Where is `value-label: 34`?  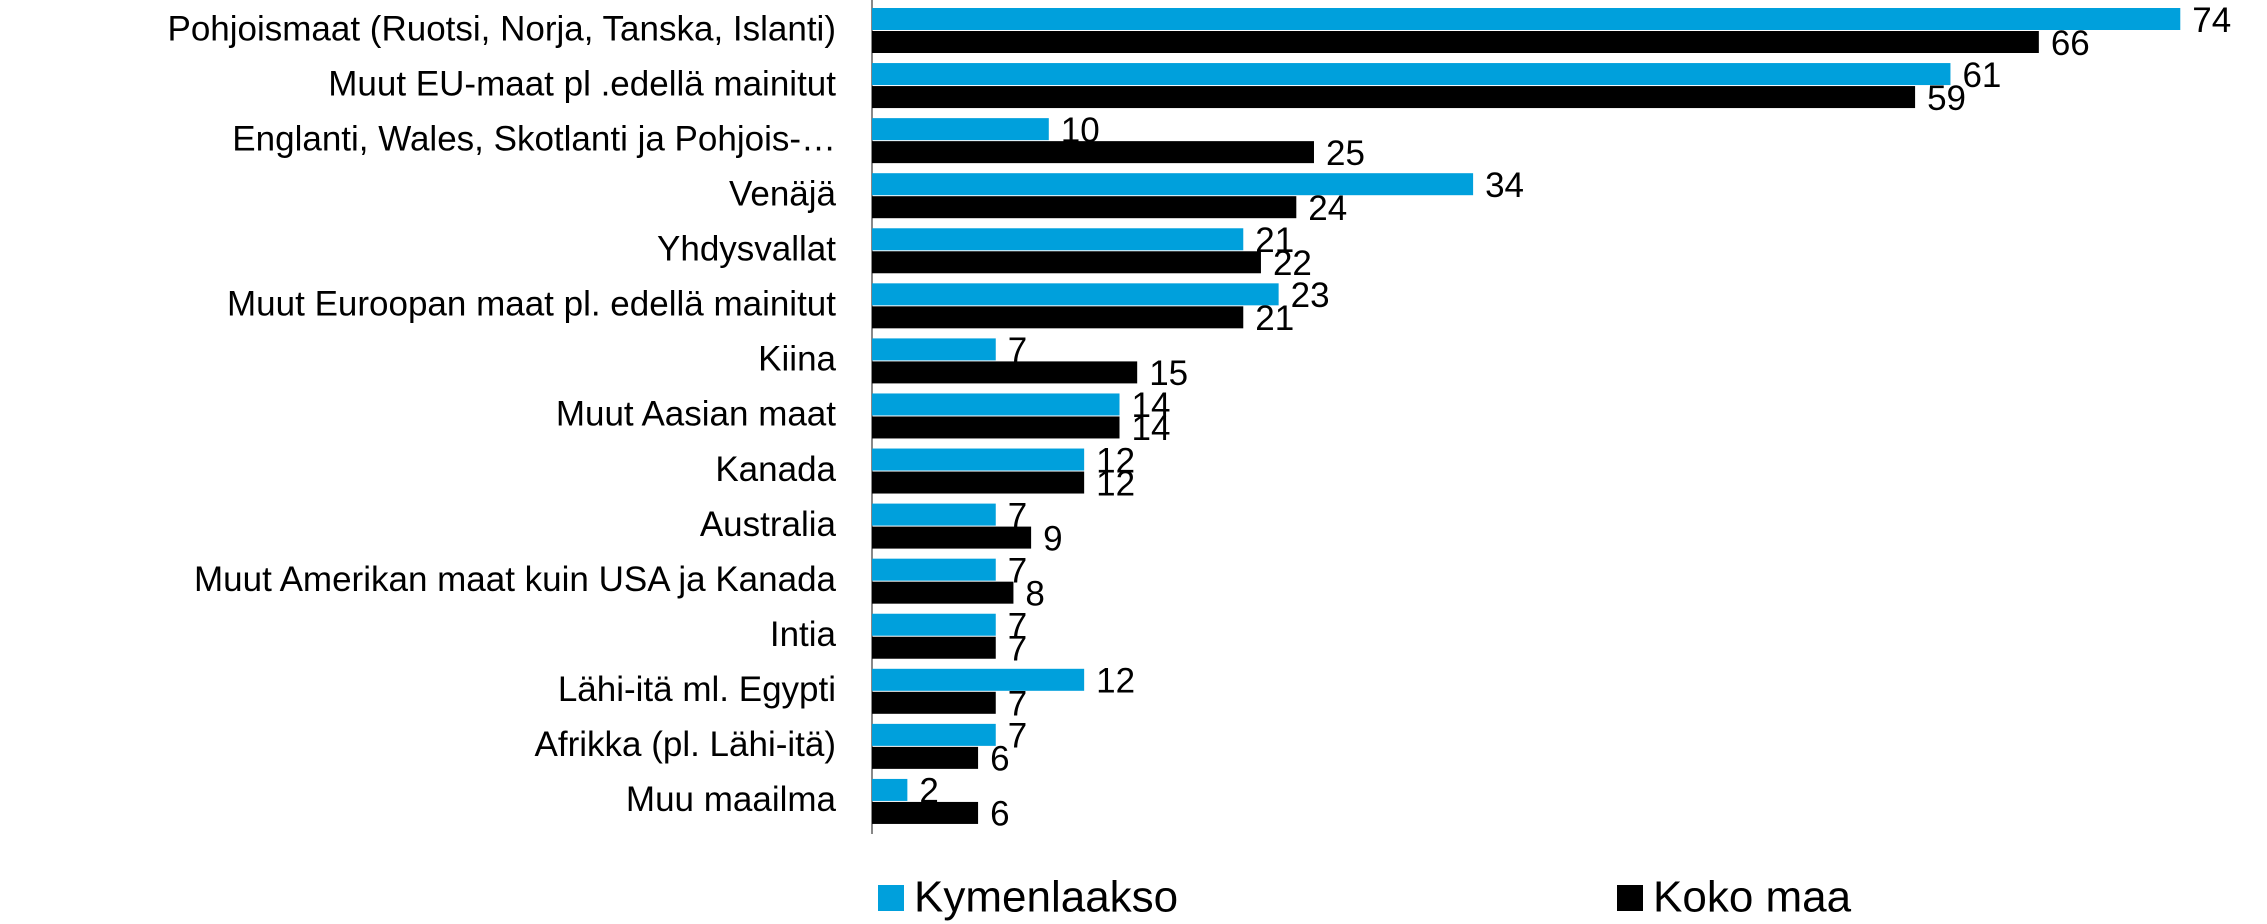
value-label: 34 is located at coordinates (1504, 185).